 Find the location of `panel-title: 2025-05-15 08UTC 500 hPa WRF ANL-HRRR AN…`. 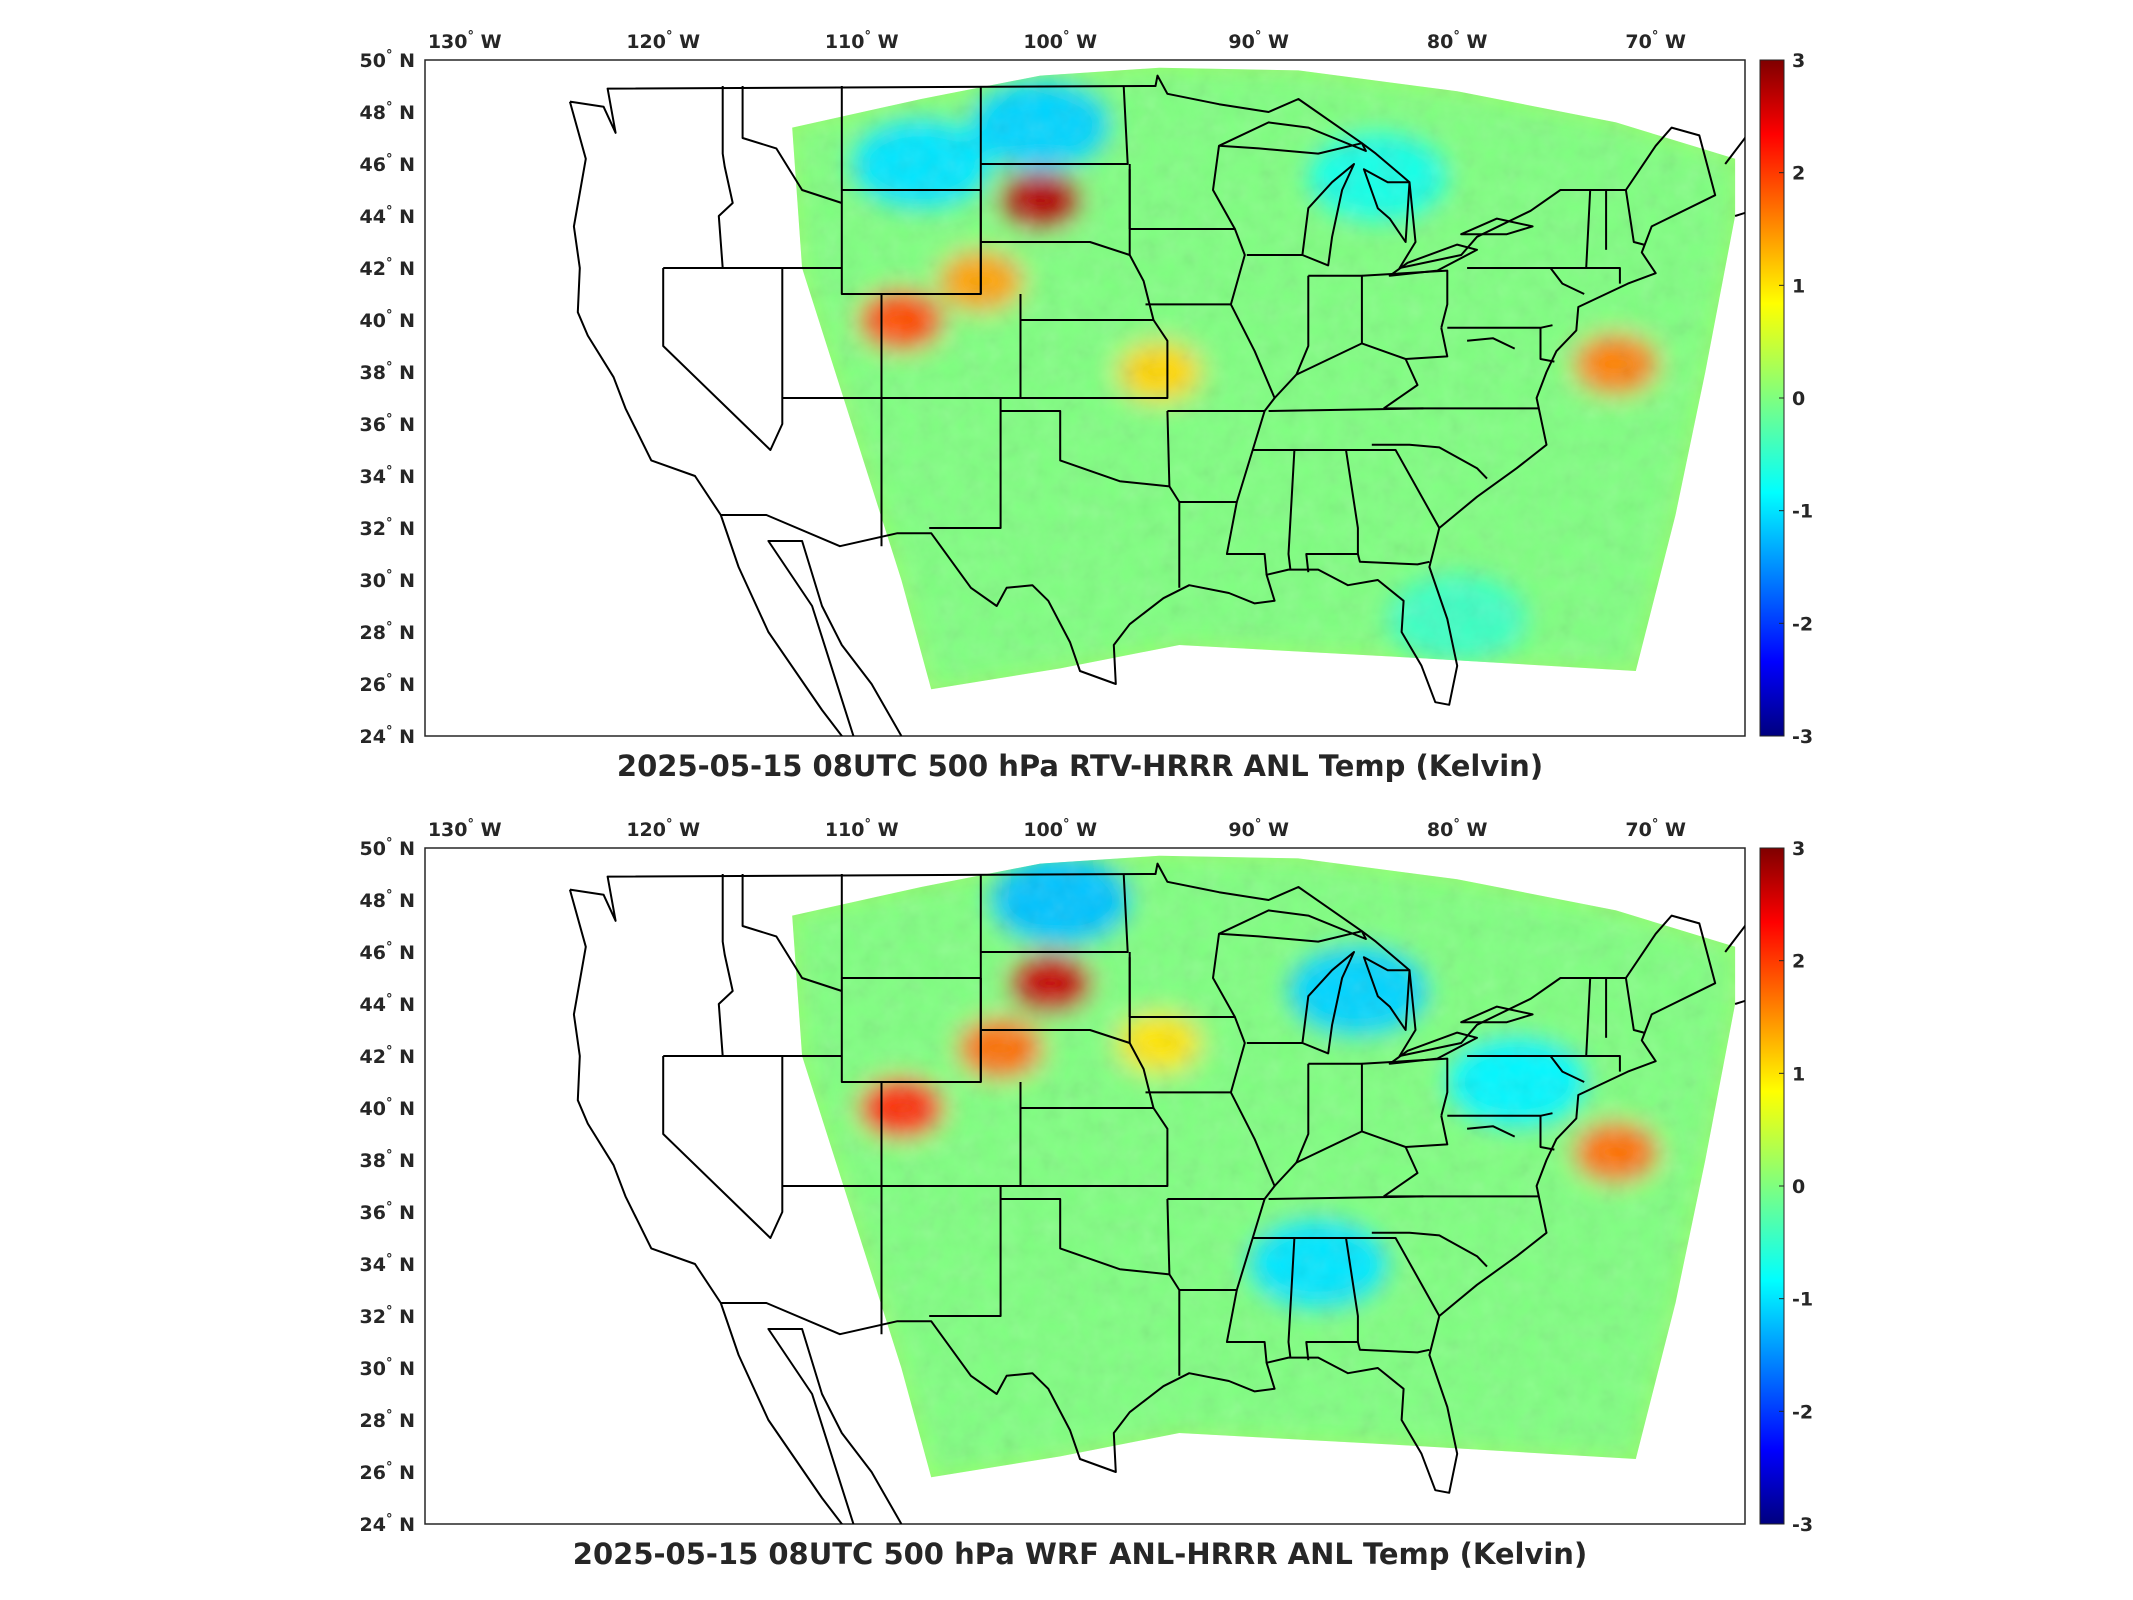

panel-title: 2025-05-15 08UTC 500 hPa WRF ANL-HRRR AN… is located at coordinates (1080, 1554).